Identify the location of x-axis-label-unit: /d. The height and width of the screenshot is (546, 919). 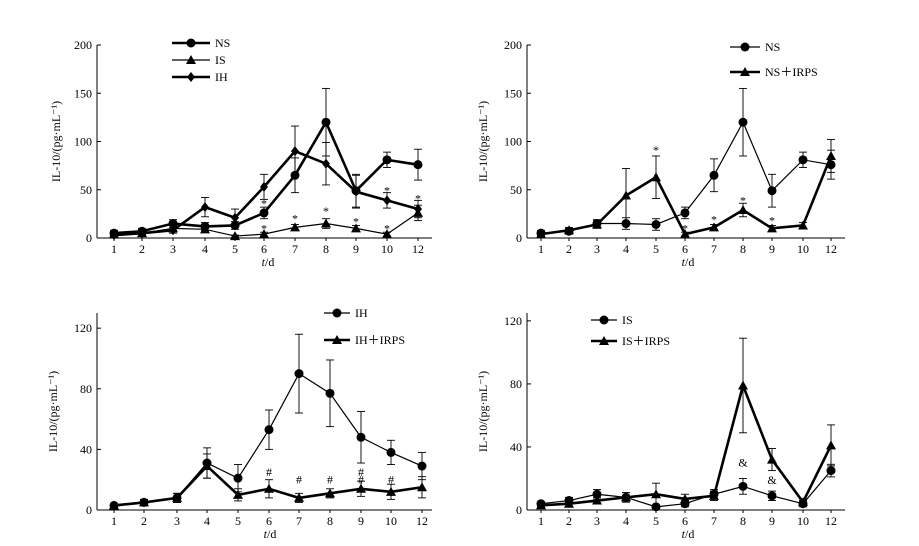
(689, 262).